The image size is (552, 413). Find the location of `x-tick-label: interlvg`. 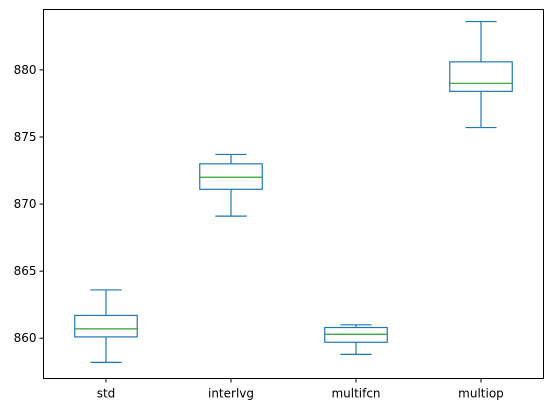

x-tick-label: interlvg is located at coordinates (231, 394).